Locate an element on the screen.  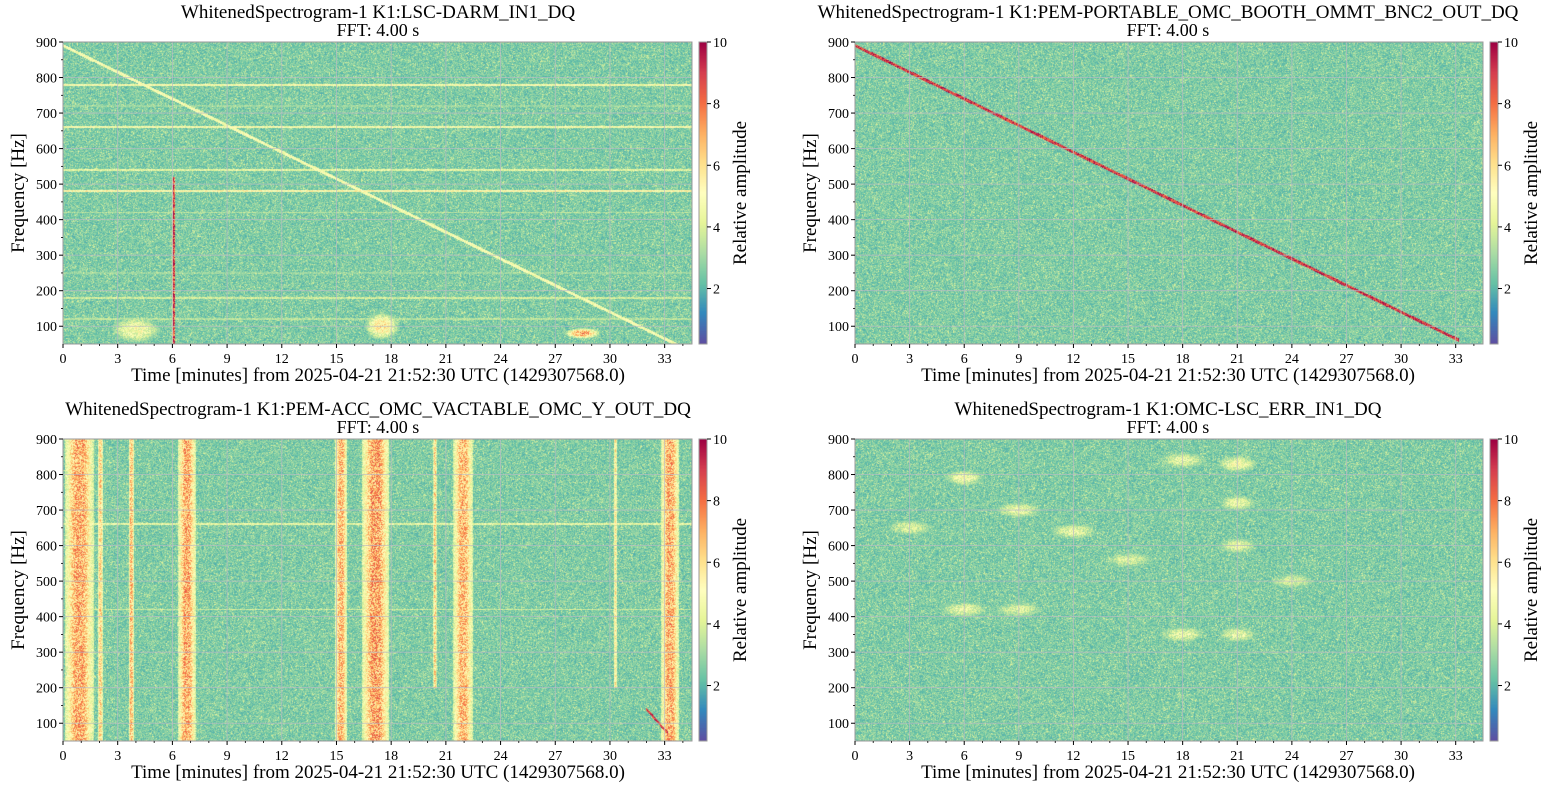
x-tick-label: 18 is located at coordinates (1183, 359).